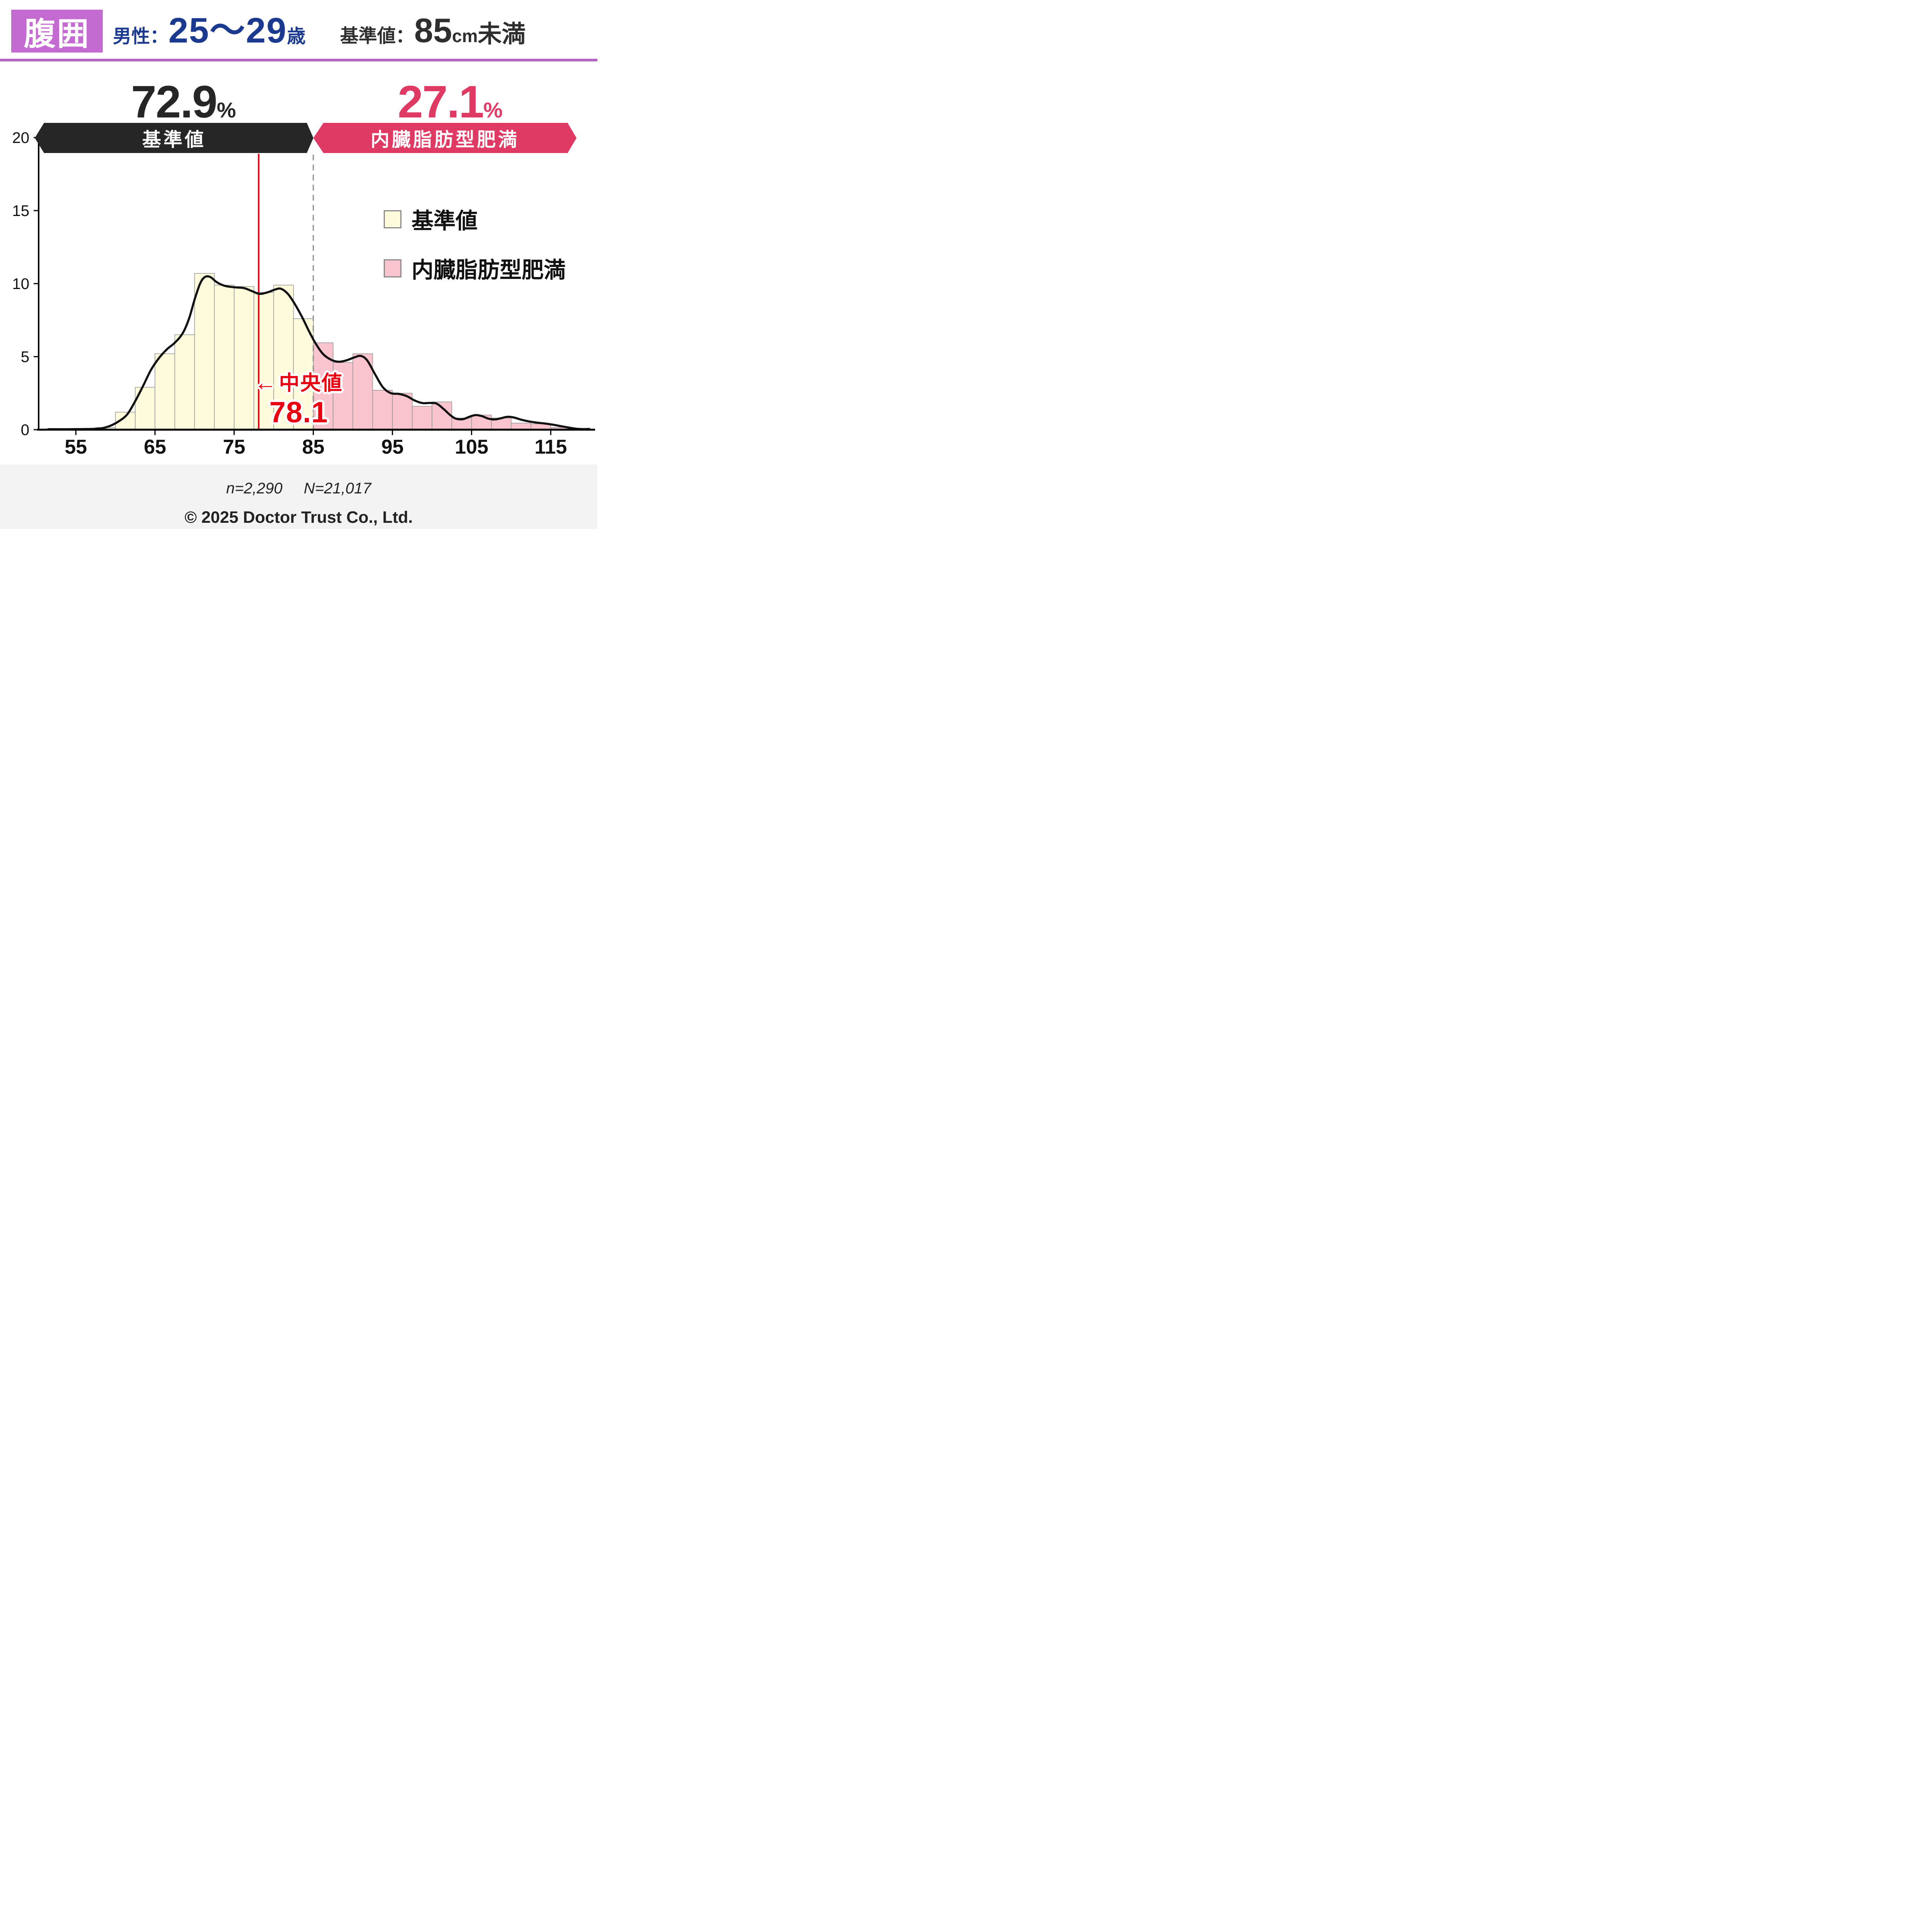 The image size is (1932, 1932). Describe the element at coordinates (475, 244) in the screenshot. I see `legend: 基準値 内臓脂肪型肥満` at that location.